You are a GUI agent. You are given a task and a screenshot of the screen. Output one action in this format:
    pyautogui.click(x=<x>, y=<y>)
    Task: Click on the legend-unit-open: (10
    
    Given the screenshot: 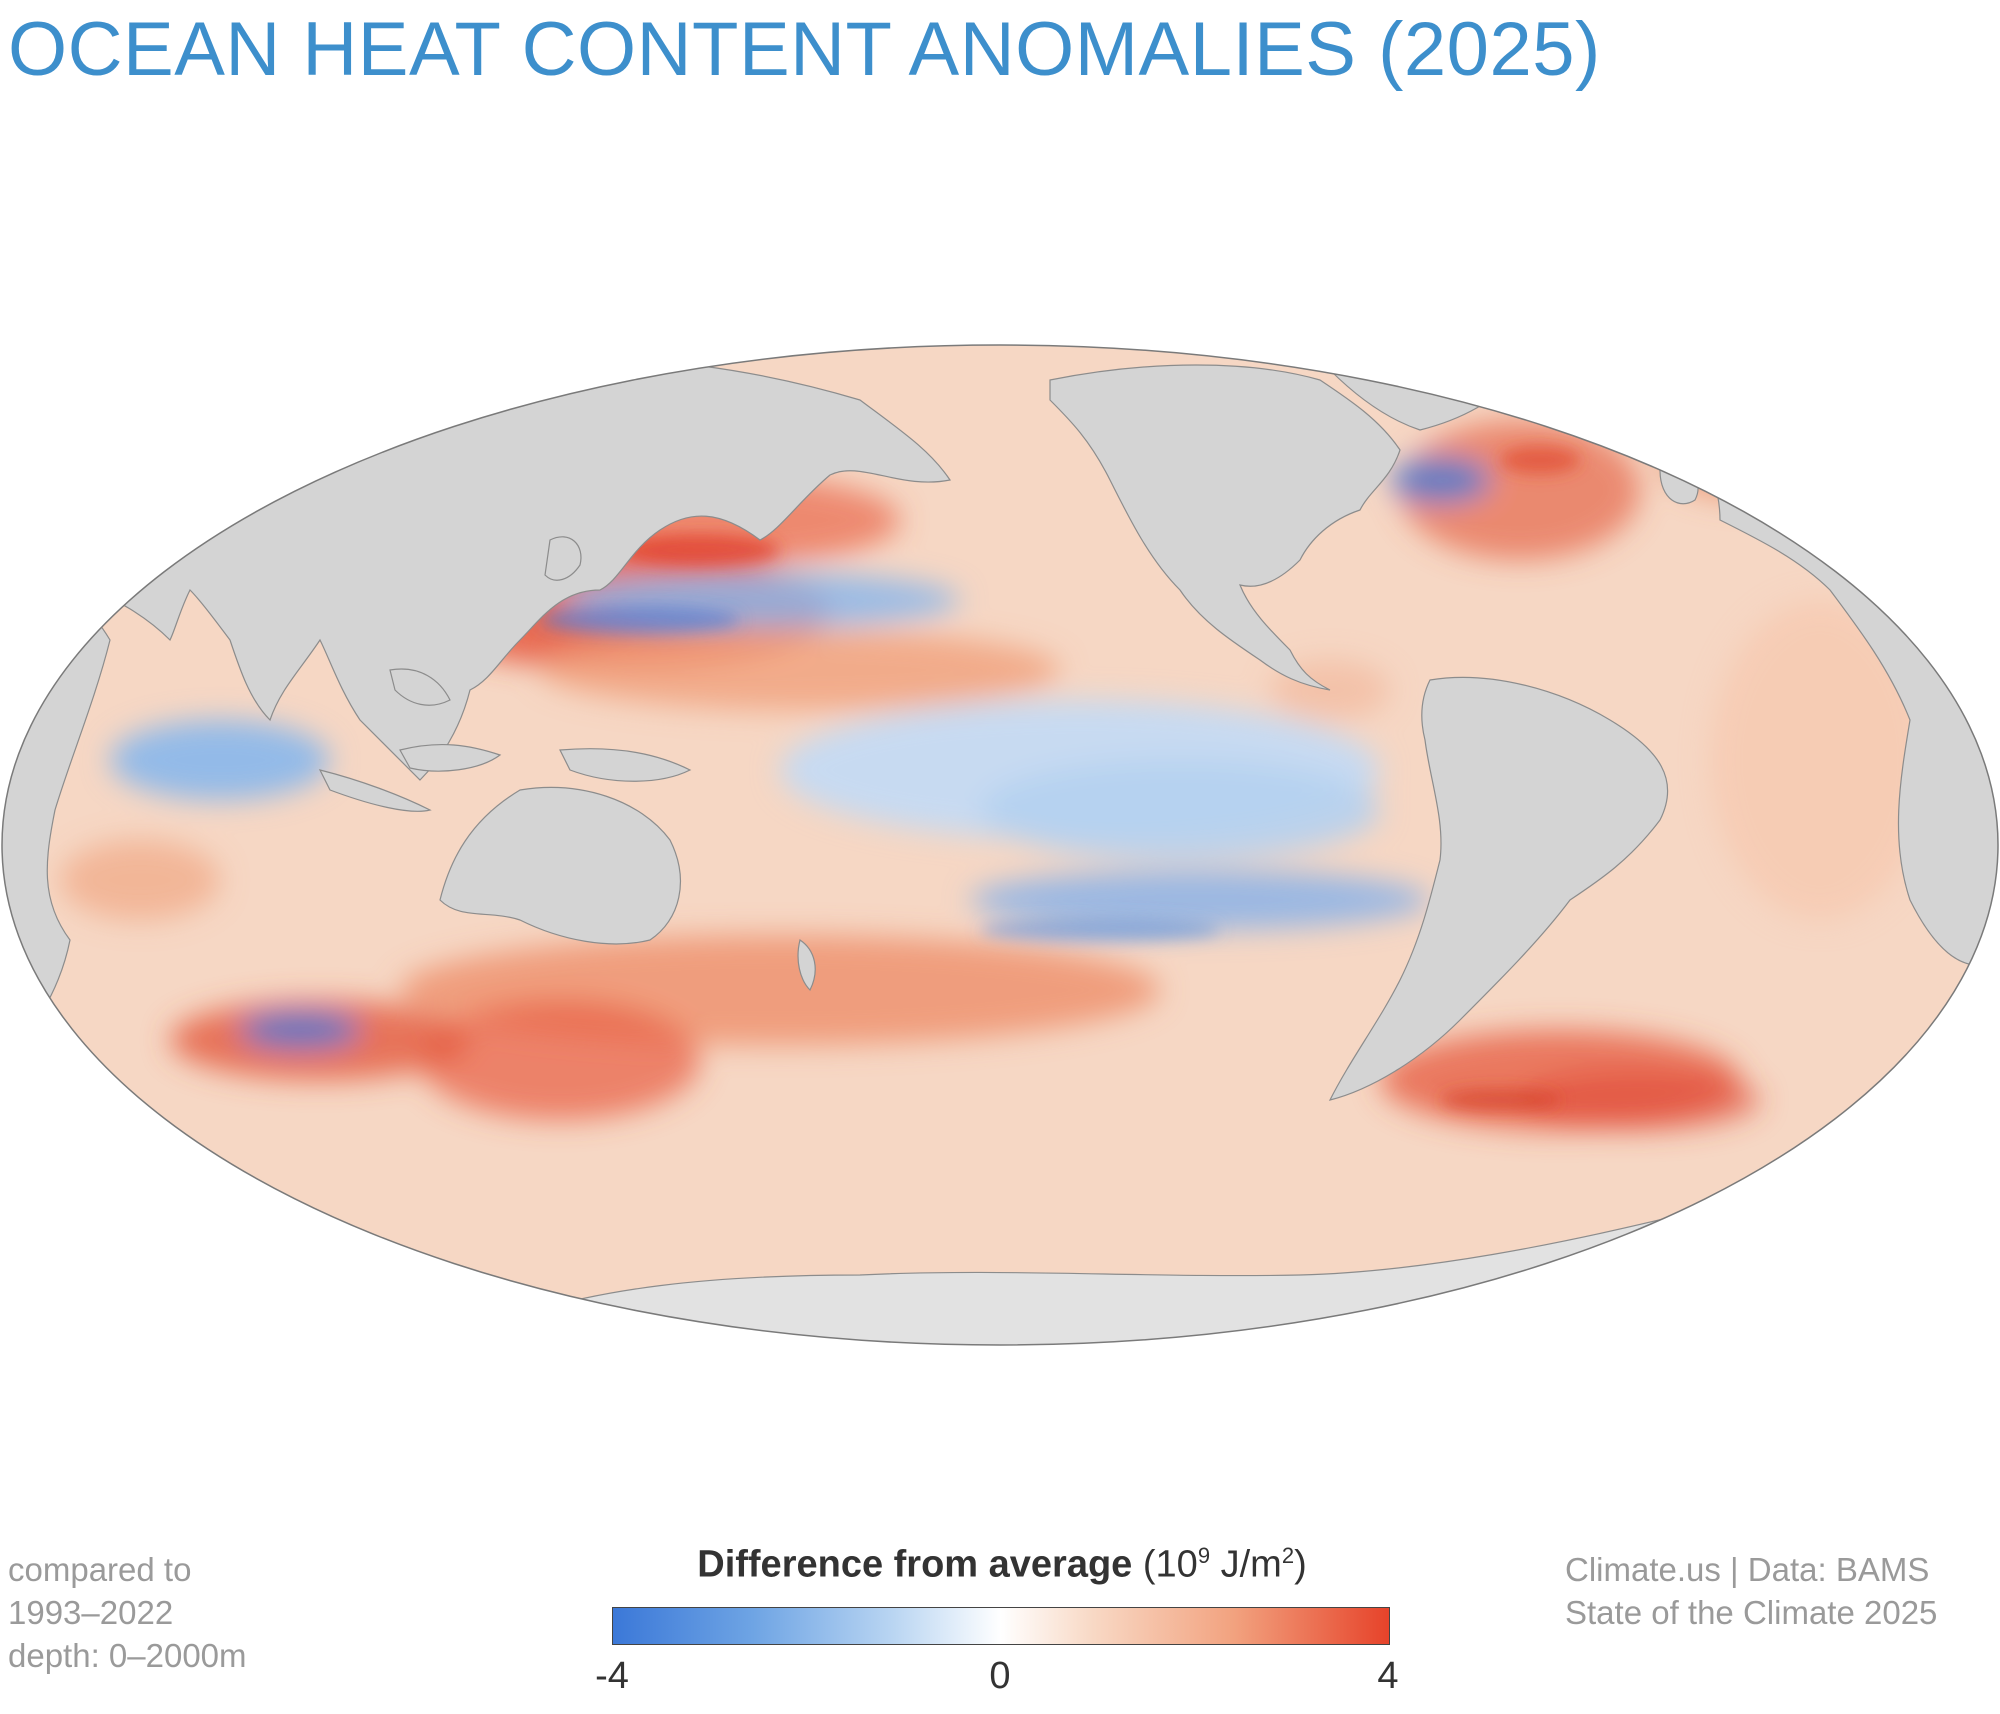 What is the action you would take?
    pyautogui.click(x=1165, y=1564)
    